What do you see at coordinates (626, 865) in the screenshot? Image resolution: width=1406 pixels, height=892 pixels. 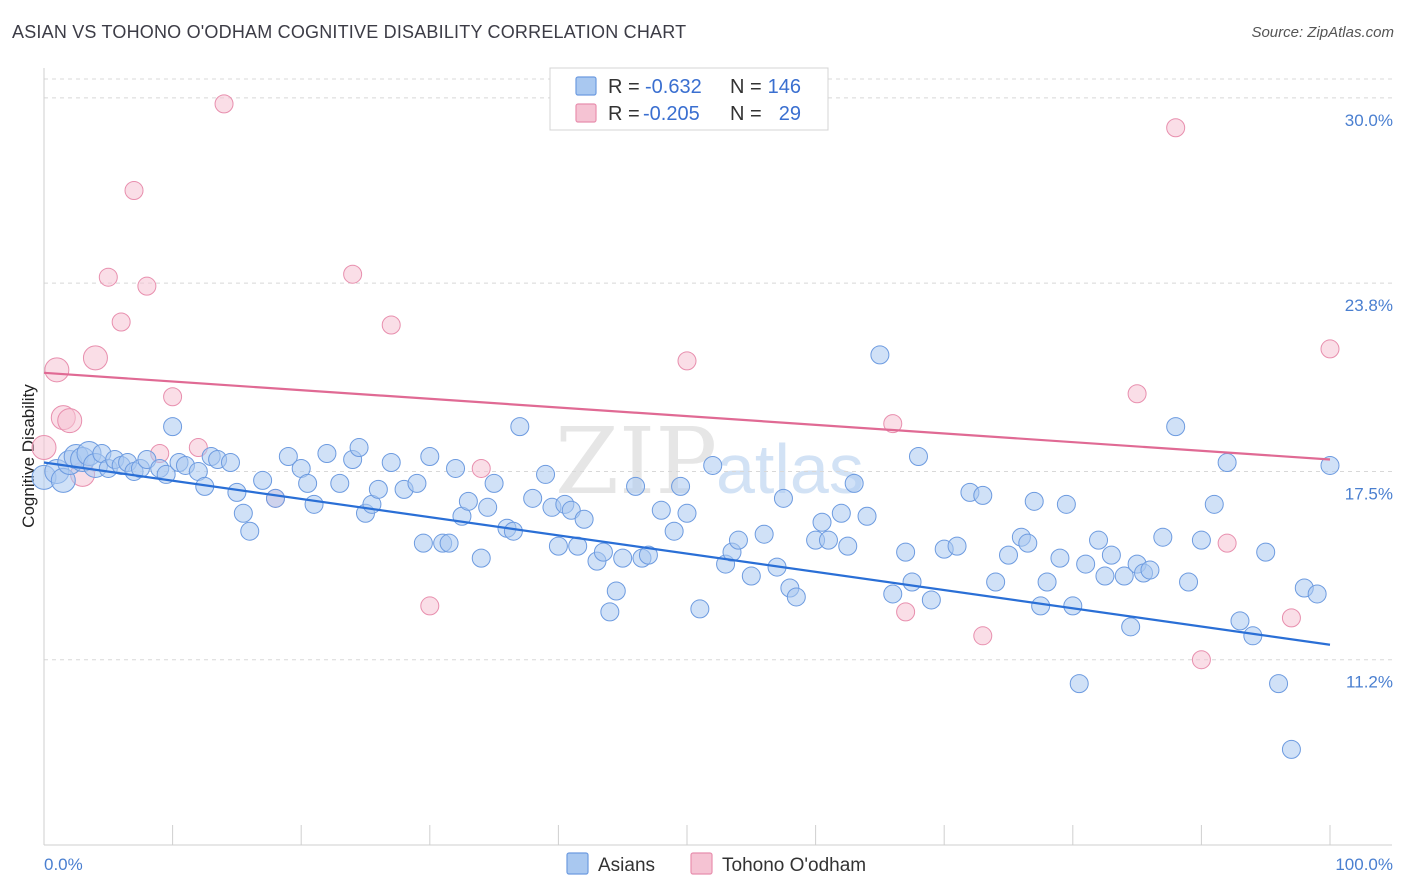 I see `legend-asians-label: Asians` at bounding box center [626, 865].